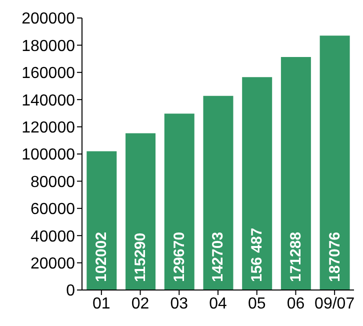 The height and width of the screenshot is (326, 363). I want to click on y-tick-label: 40000, so click(53, 237).